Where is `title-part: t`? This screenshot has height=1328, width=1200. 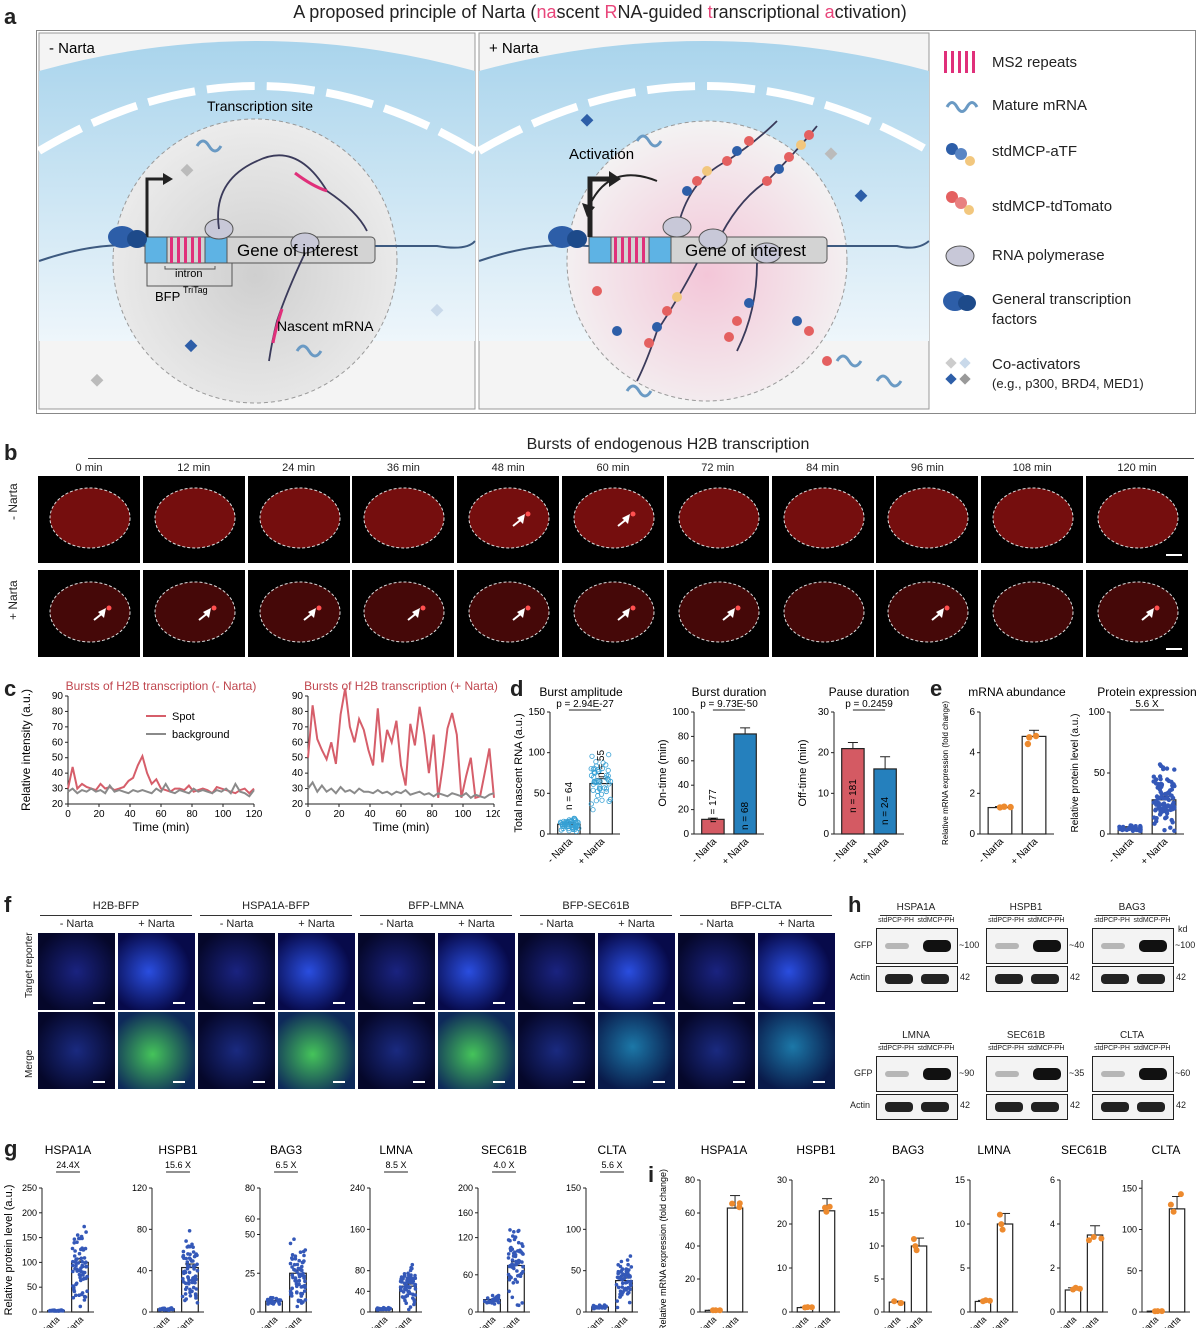
title-part: t is located at coordinates (710, 12).